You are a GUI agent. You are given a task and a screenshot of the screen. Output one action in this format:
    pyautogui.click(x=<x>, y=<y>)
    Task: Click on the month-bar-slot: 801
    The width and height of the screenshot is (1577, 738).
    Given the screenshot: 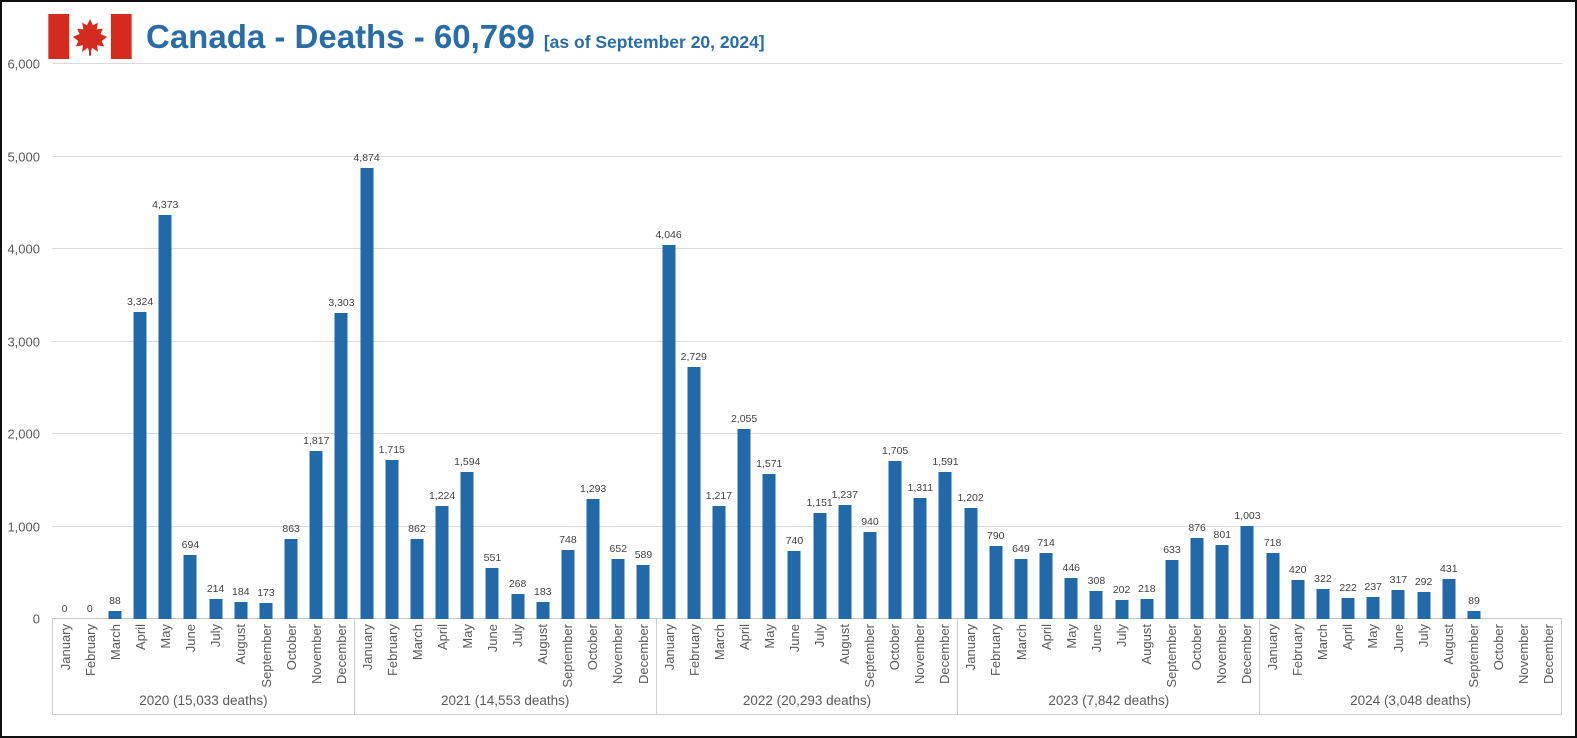 What is the action you would take?
    pyautogui.click(x=1222, y=341)
    